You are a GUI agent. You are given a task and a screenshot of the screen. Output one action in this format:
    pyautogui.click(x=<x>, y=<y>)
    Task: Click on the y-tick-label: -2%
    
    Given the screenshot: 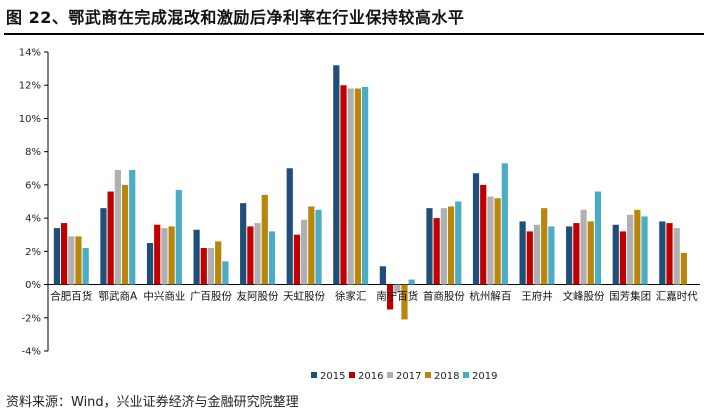 What is the action you would take?
    pyautogui.click(x=31, y=318)
    